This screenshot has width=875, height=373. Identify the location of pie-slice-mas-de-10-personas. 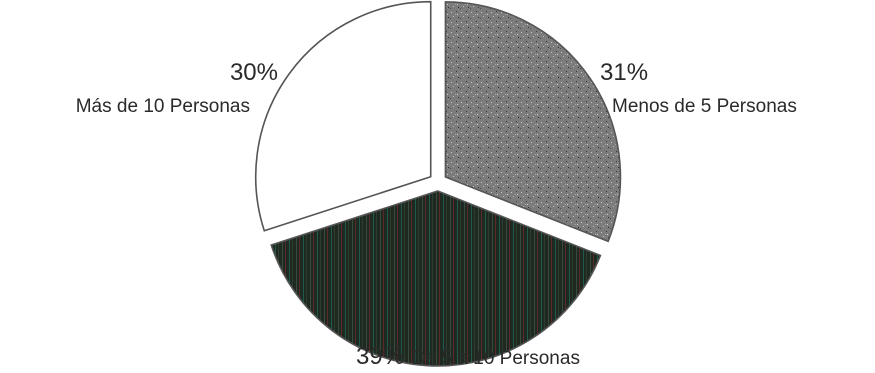
(343, 116).